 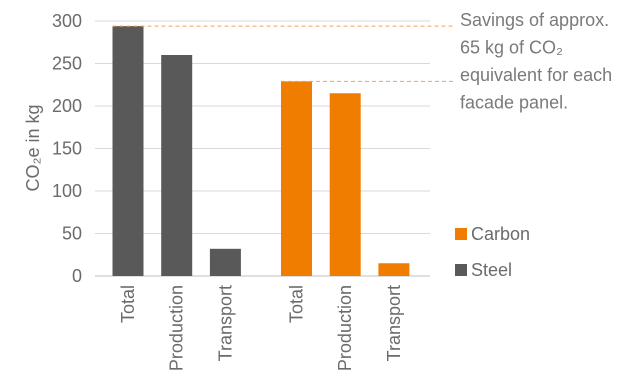 What do you see at coordinates (345, 184) in the screenshot?
I see `bar-carbon-production` at bounding box center [345, 184].